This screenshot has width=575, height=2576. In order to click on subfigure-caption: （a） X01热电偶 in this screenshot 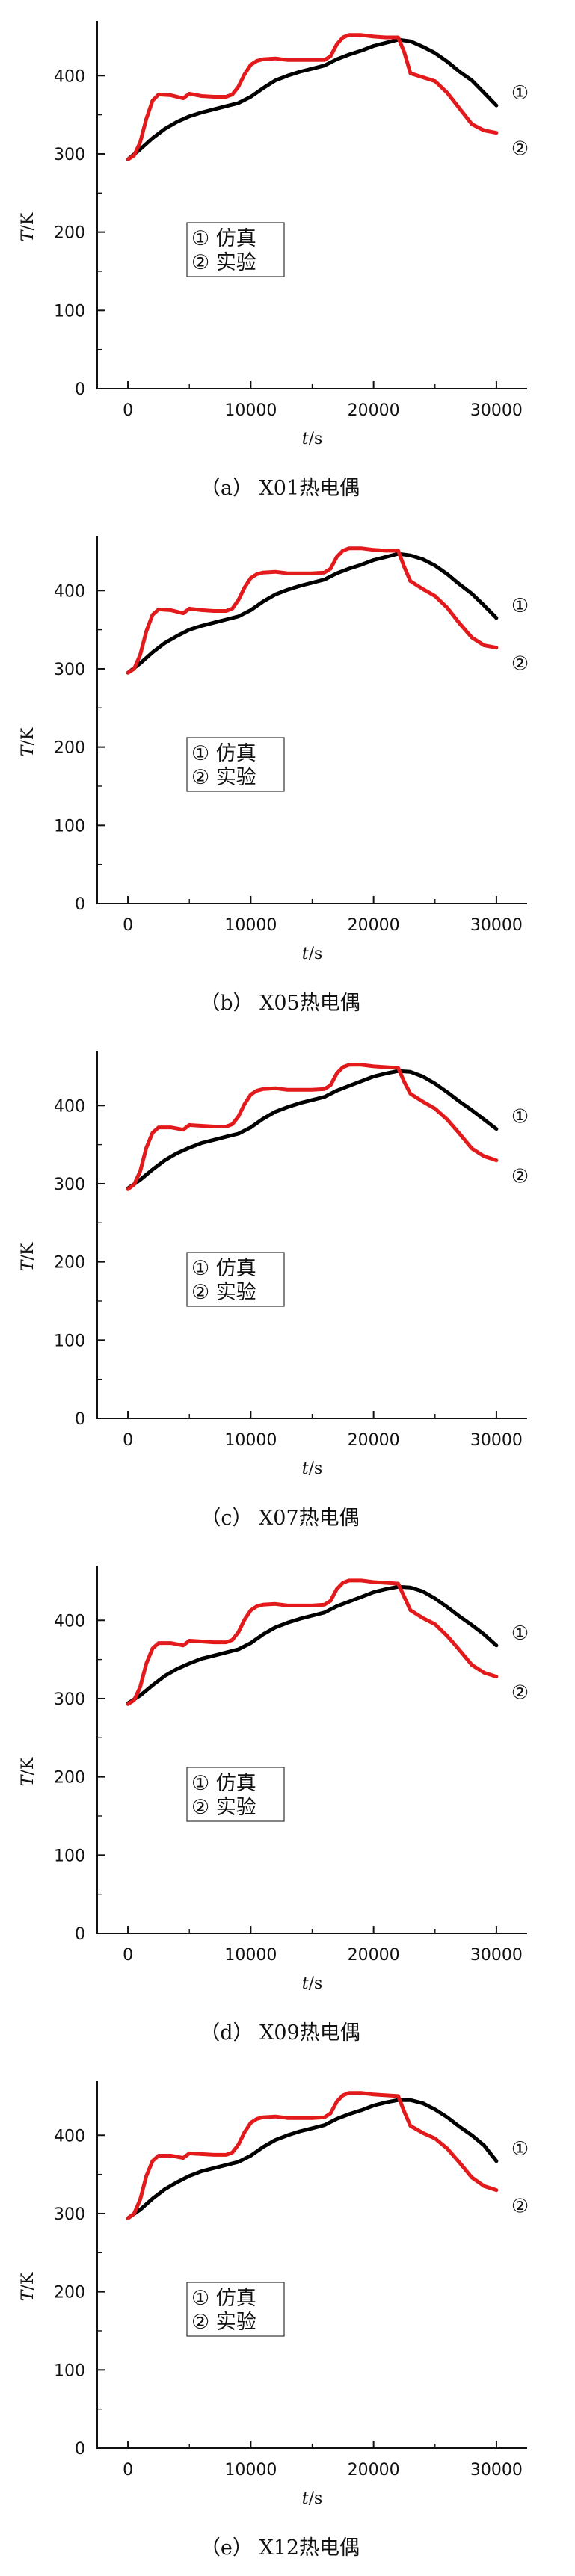, I will do `click(280, 488)`.